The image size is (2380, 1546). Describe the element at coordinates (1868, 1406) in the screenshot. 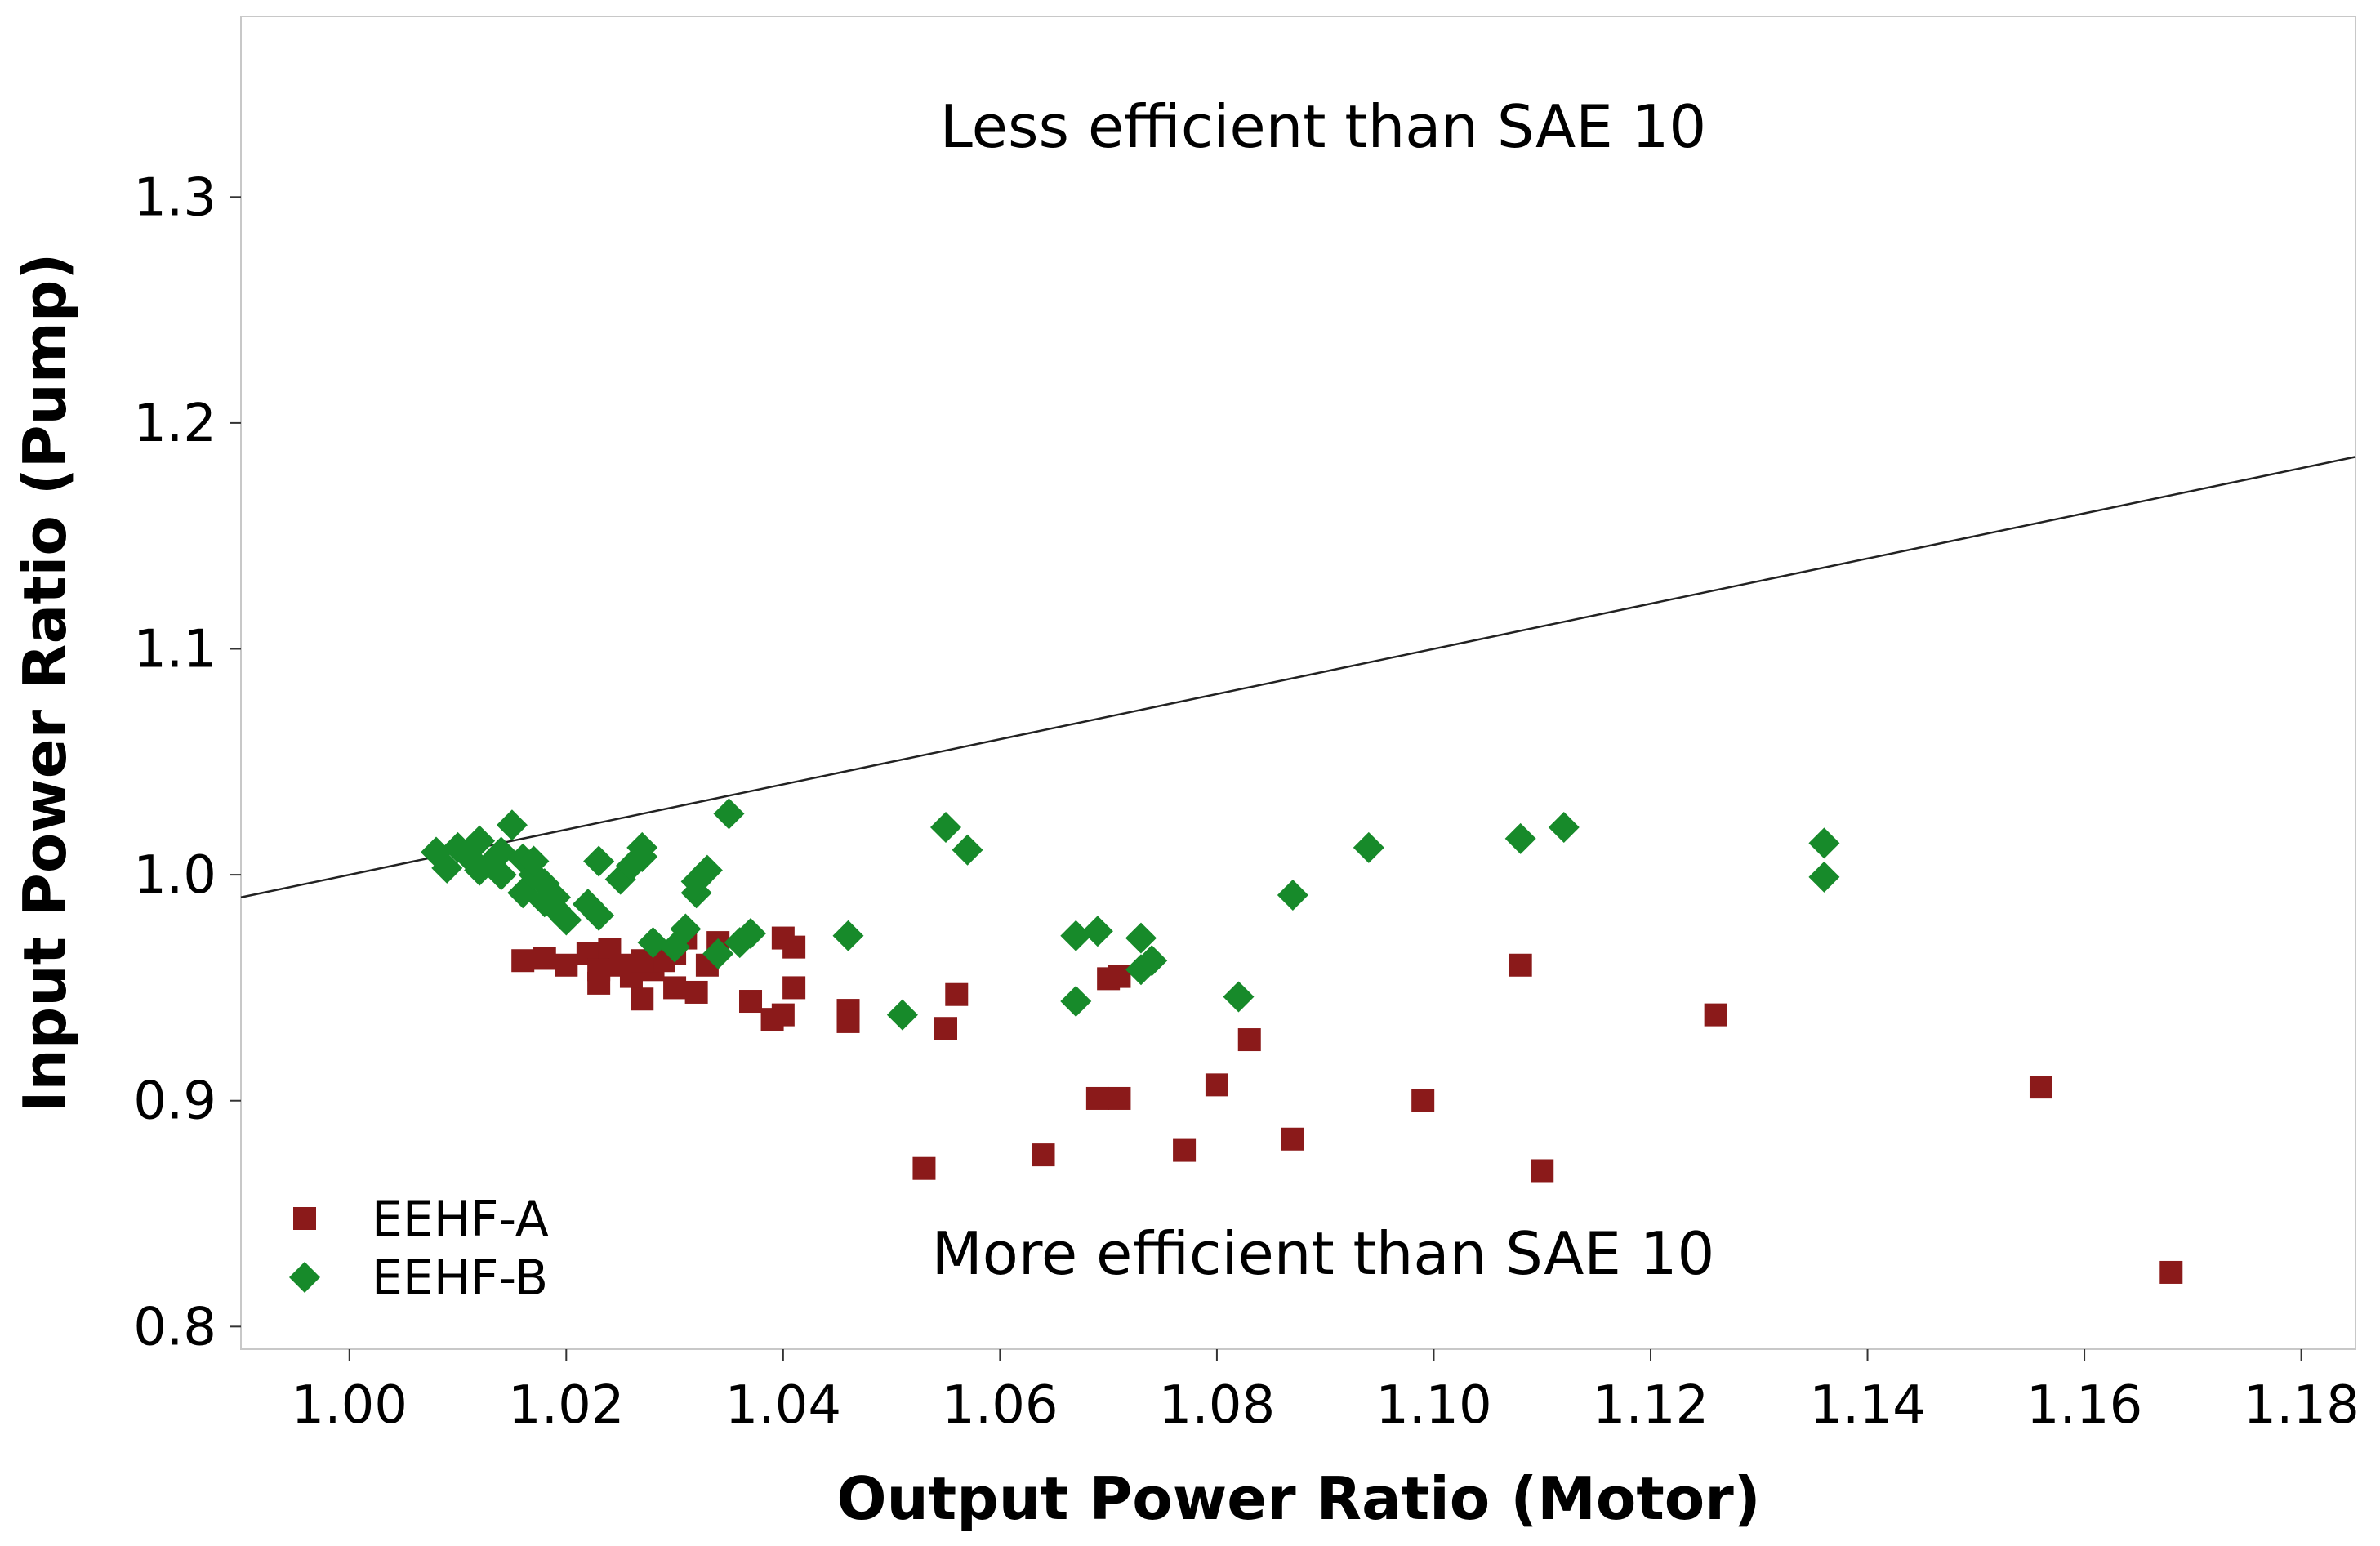

I see `x-tick-label: 1.14` at that location.